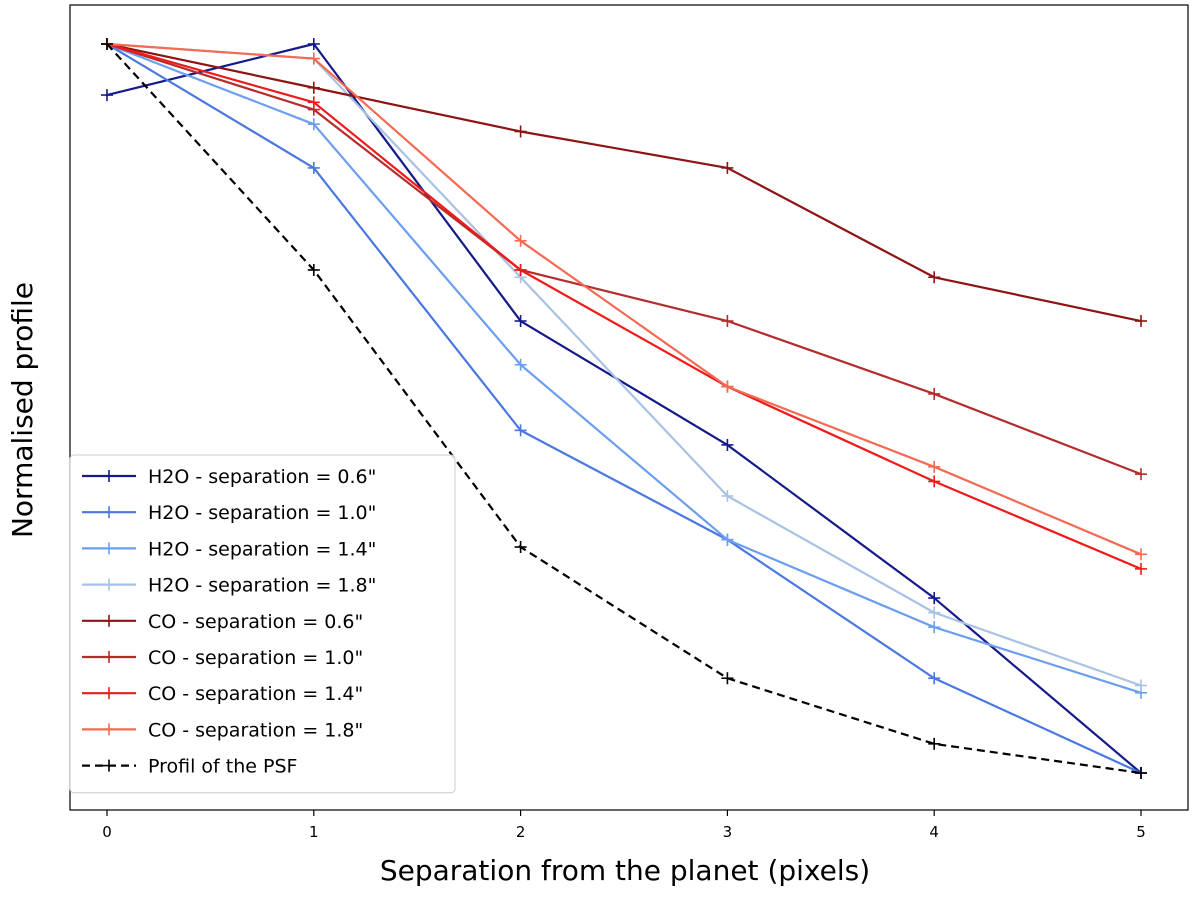  I want to click on legend-item: CO - separation = 0.6", so click(222, 622).